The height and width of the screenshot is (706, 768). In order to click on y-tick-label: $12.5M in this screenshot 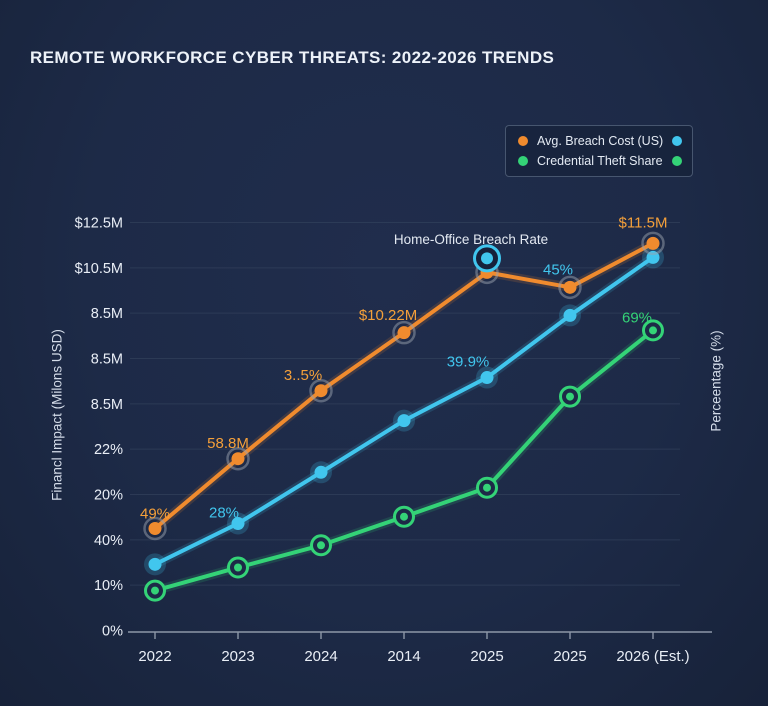, I will do `click(99, 224)`.